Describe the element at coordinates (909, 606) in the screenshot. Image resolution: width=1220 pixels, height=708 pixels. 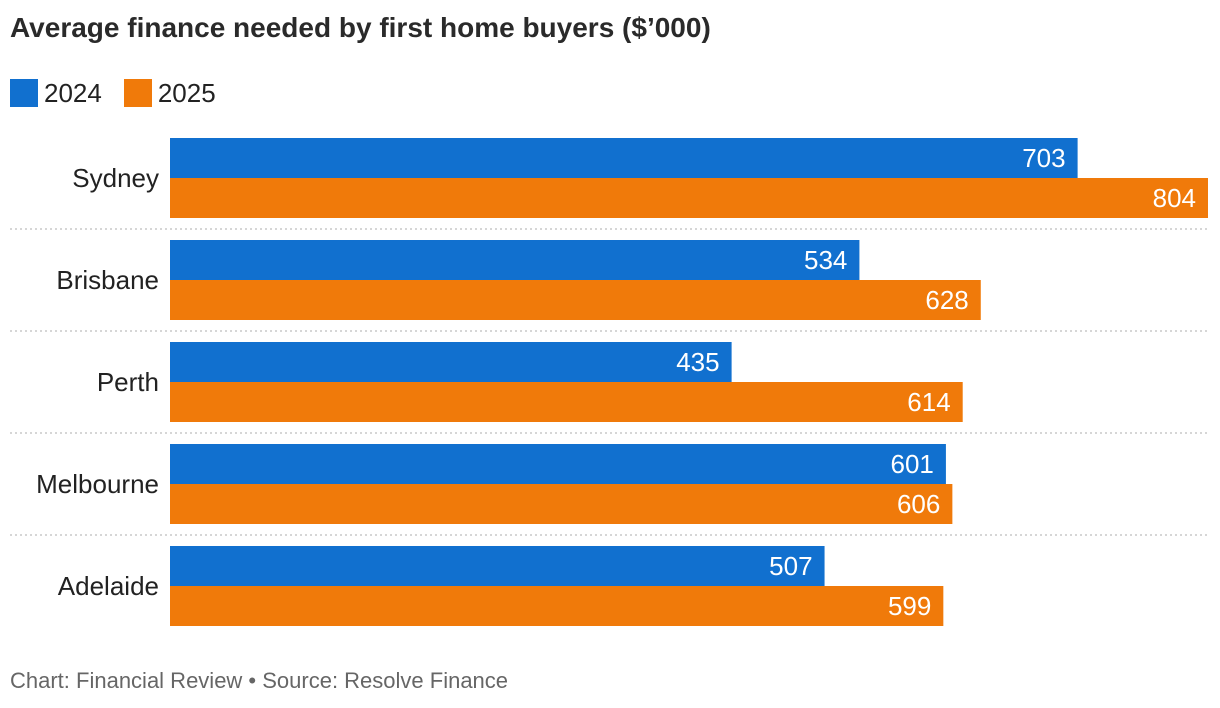
I see `value-label-adelaide-2025: 599` at that location.